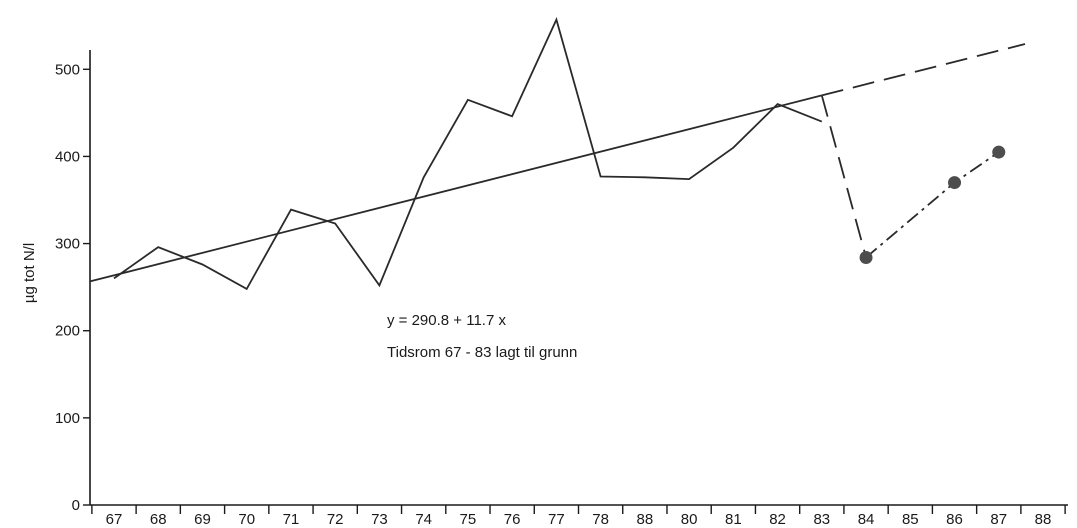  What do you see at coordinates (67, 418) in the screenshot?
I see `y-tick-label: 100` at bounding box center [67, 418].